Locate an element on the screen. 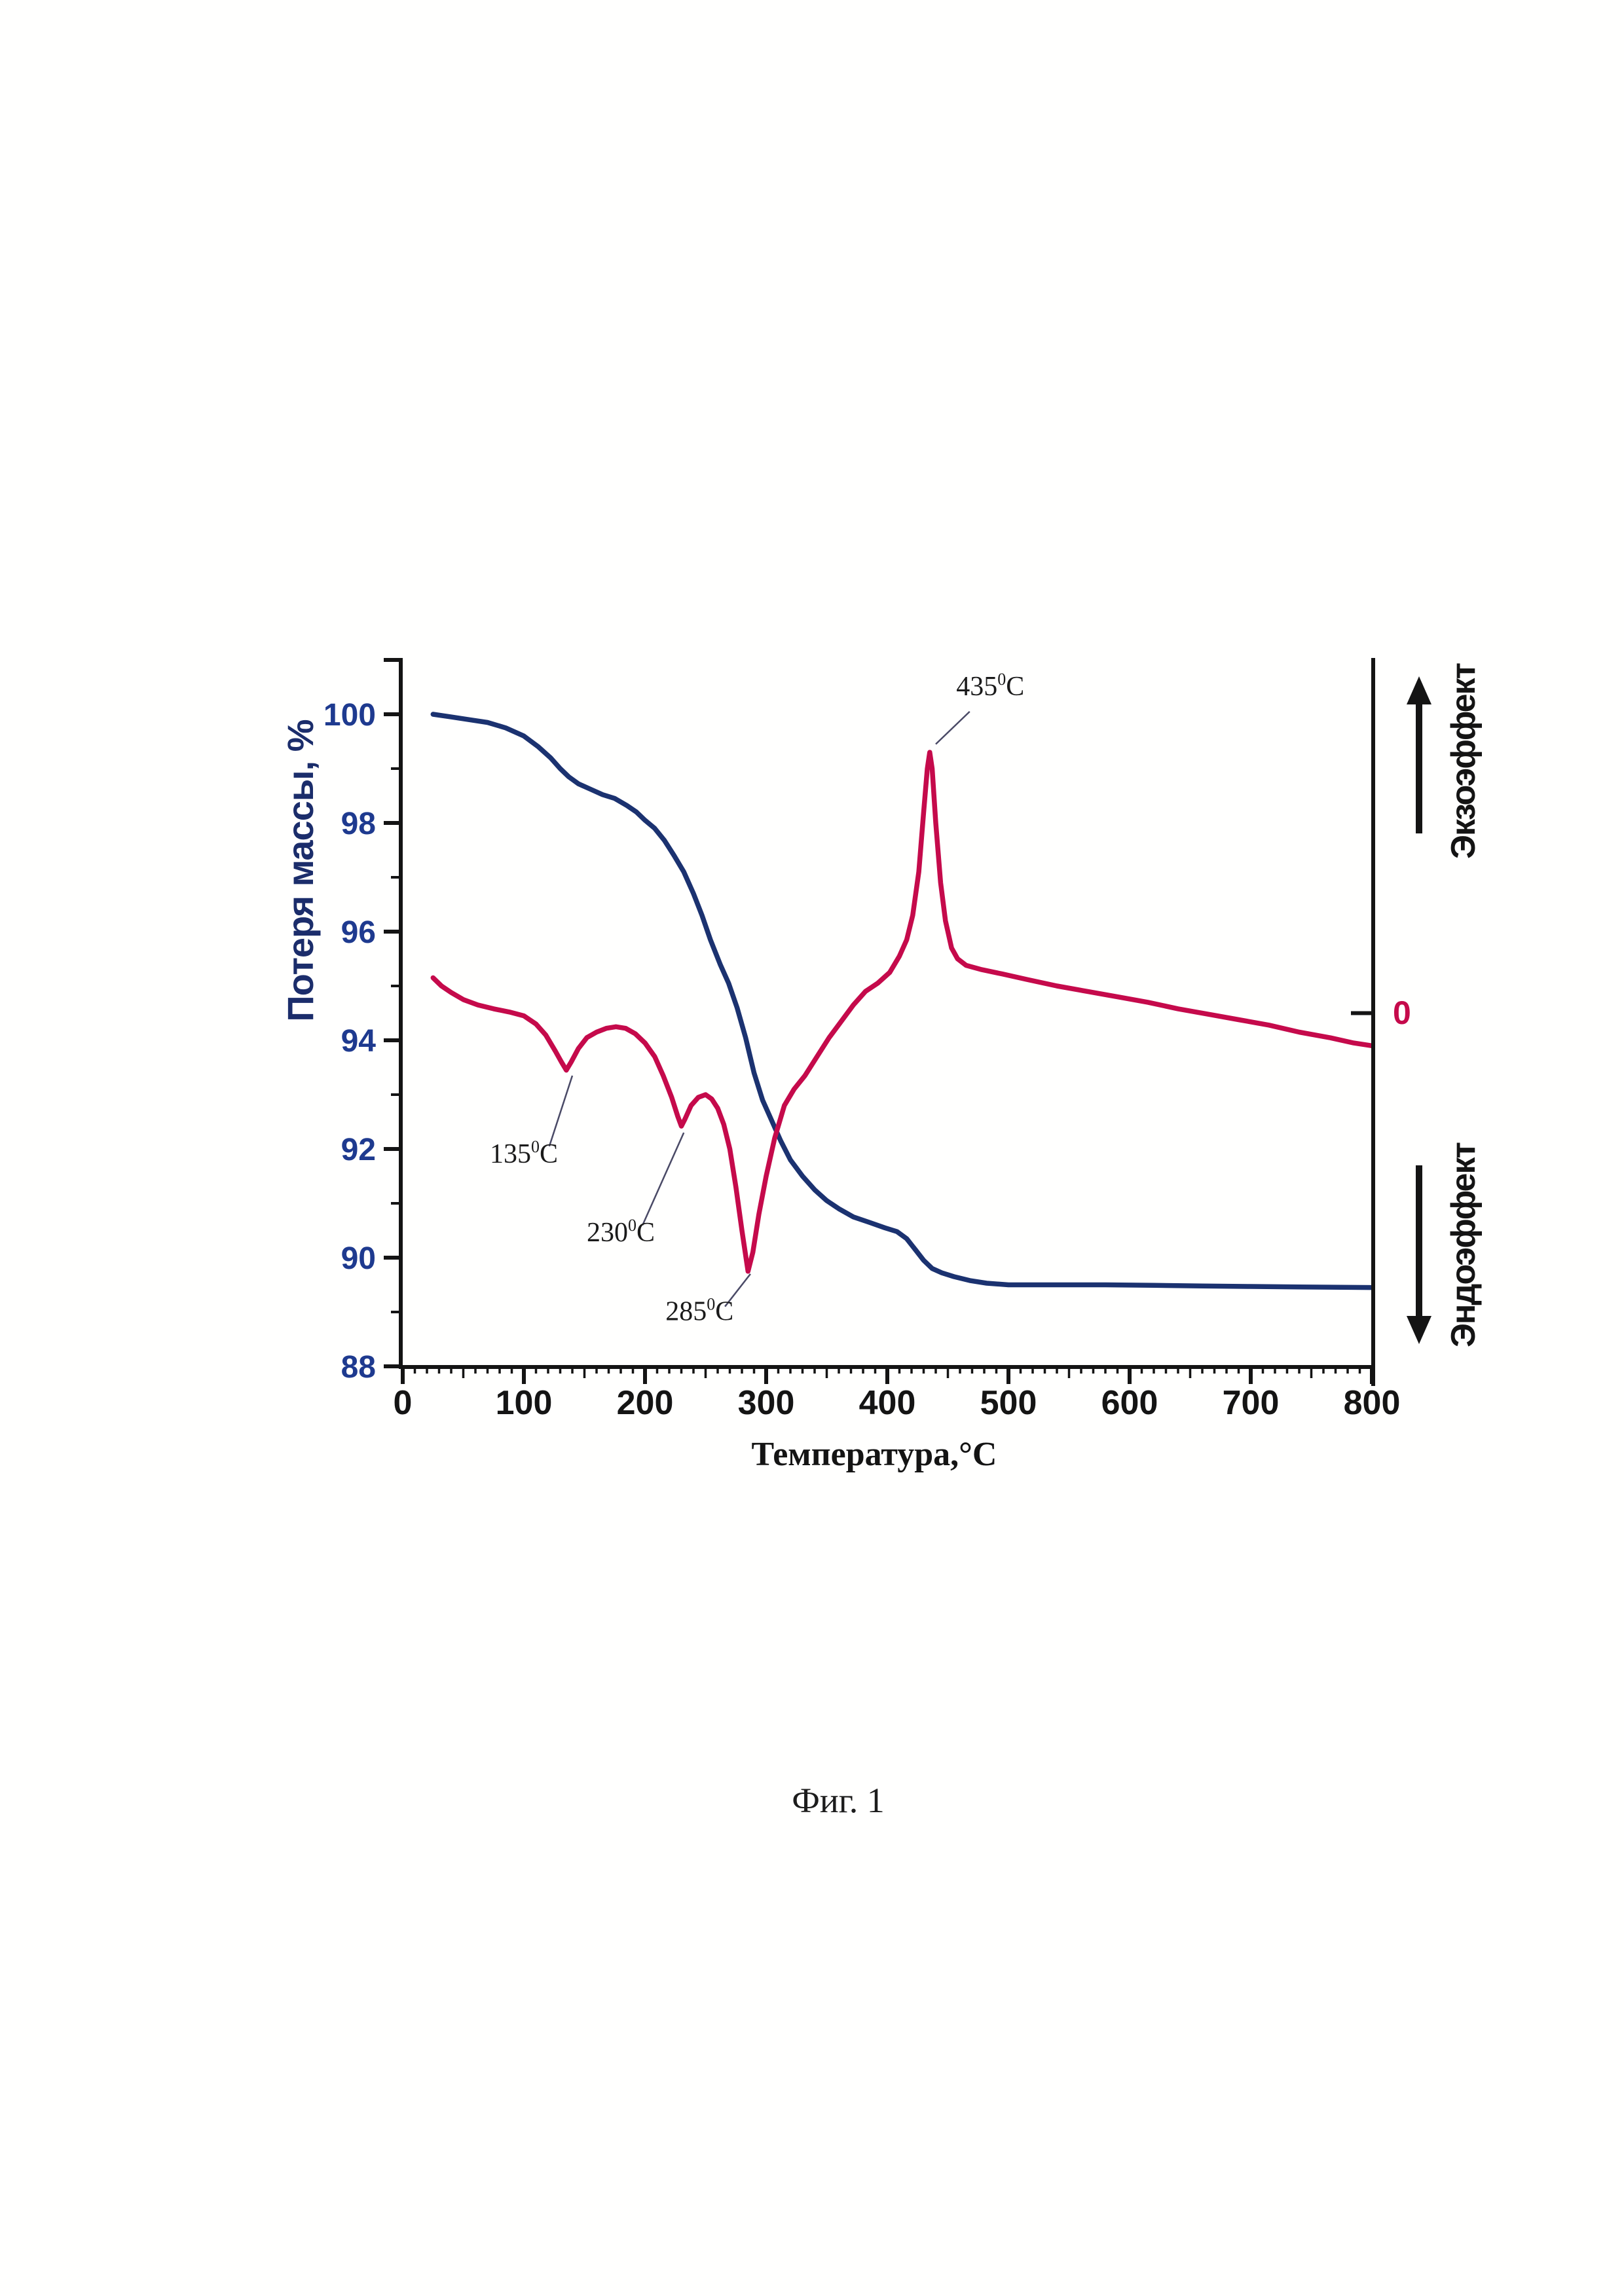 The image size is (1624, 2296). annotations: 1350C 2300C 2850C 4350C is located at coordinates (757, 998).